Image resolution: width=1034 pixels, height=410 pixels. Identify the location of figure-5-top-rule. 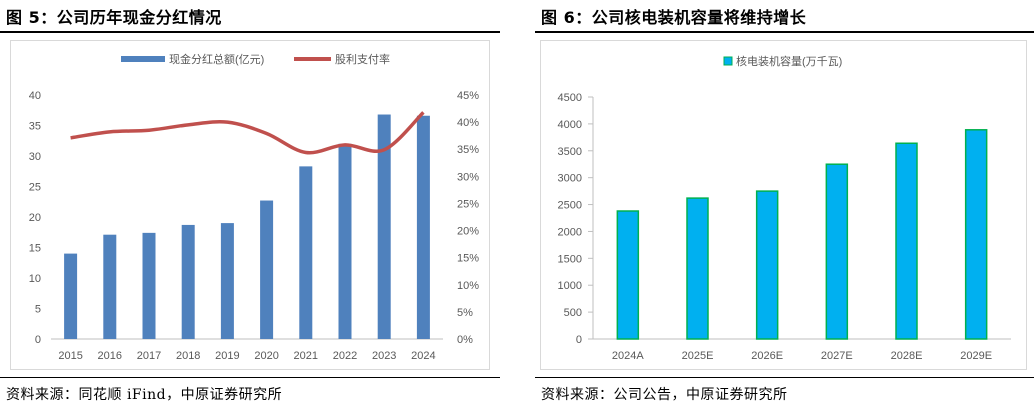
(250, 32).